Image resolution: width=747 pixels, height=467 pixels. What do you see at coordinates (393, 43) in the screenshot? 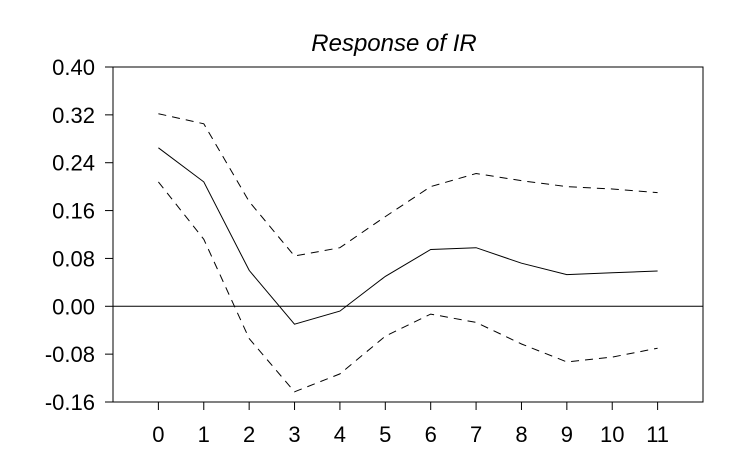
I see `chart-title: Response of IR` at bounding box center [393, 43].